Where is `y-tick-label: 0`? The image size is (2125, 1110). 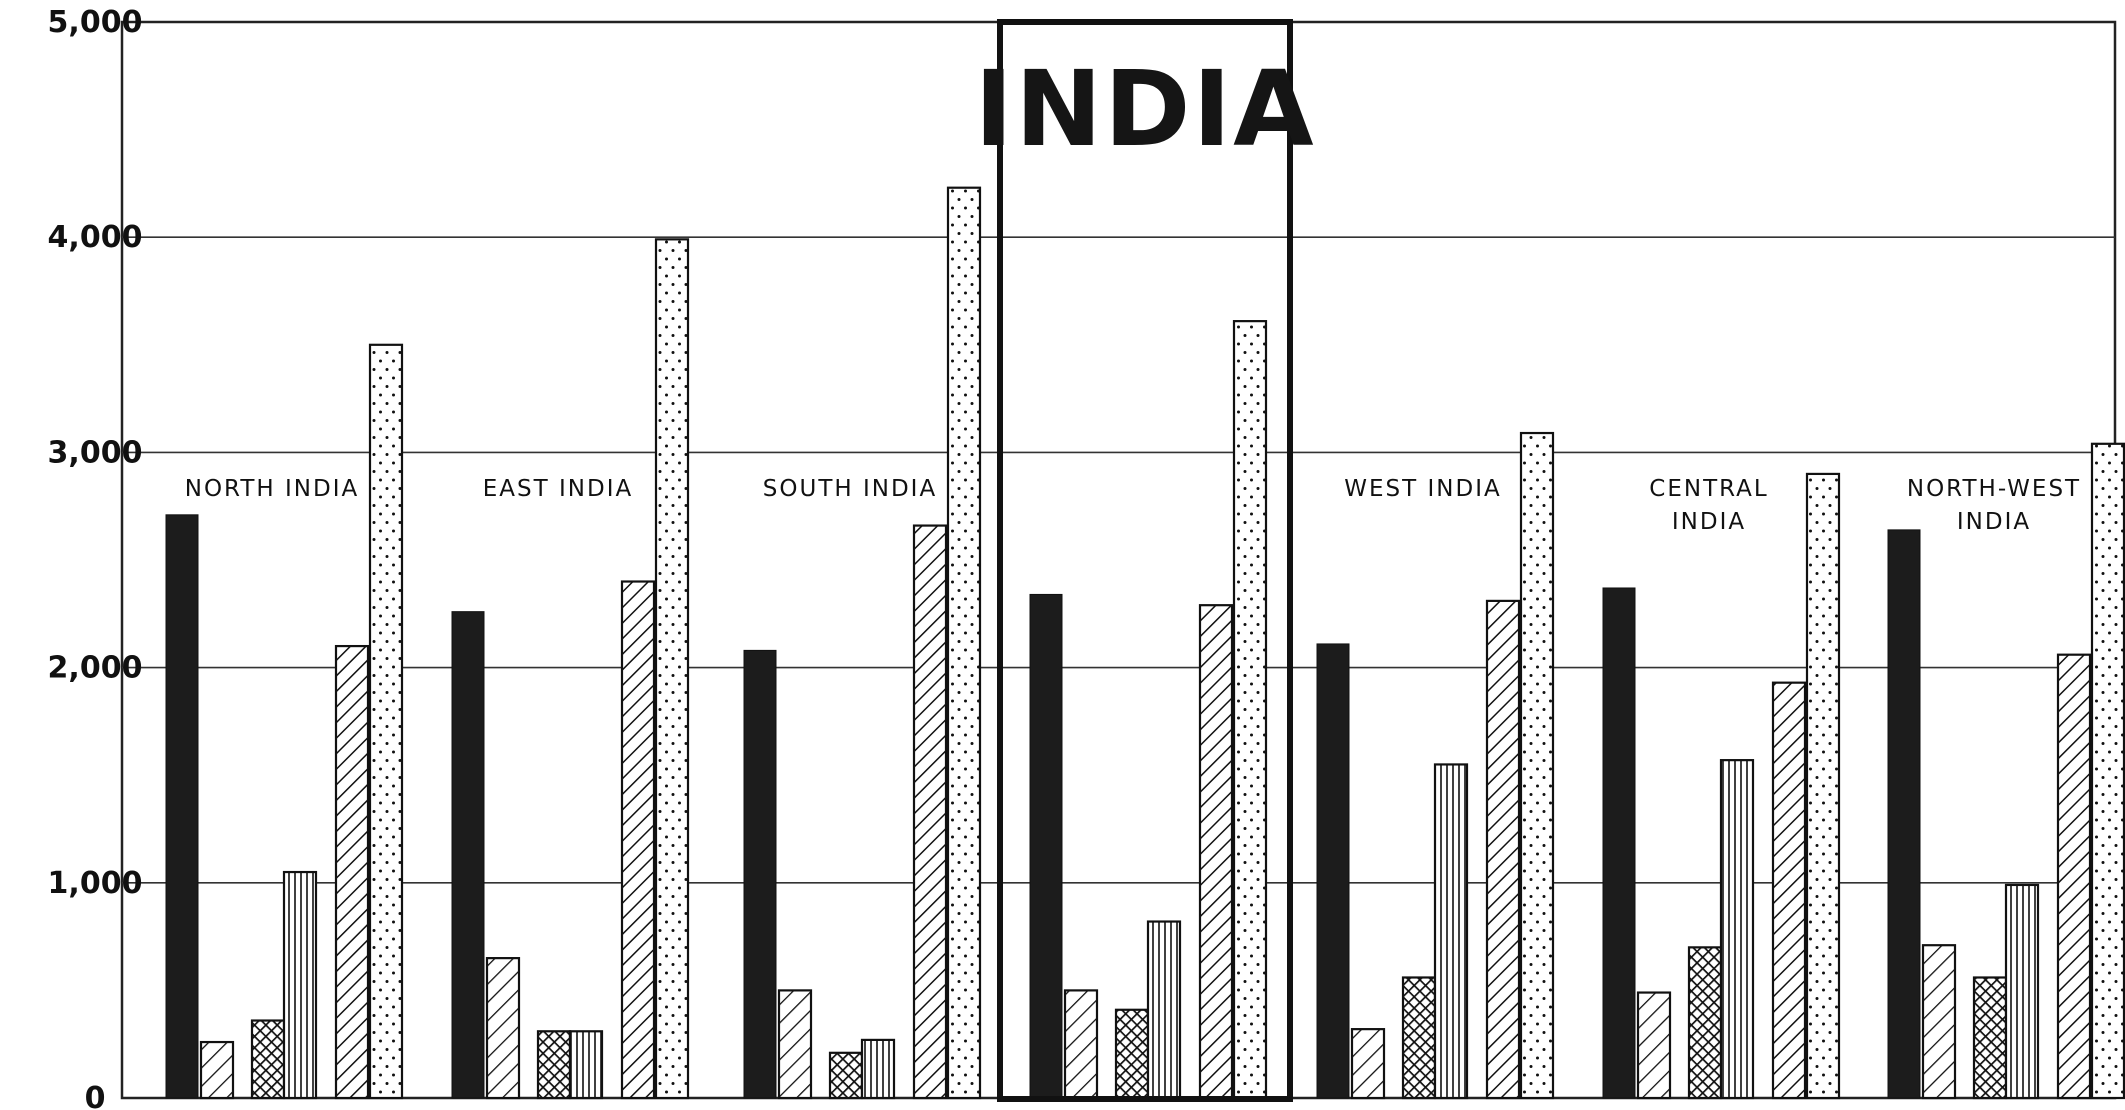 y-tick-label: 0 is located at coordinates (95, 1095).